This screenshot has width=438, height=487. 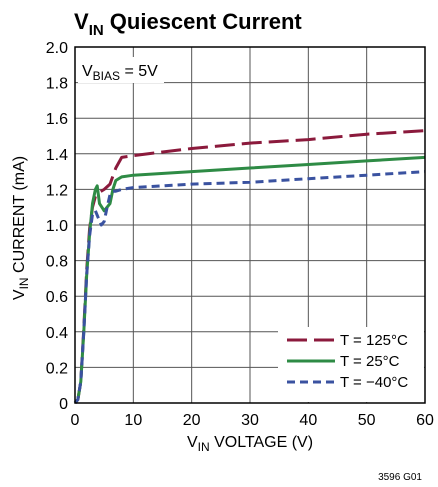 What do you see at coordinates (425, 420) in the screenshot?
I see `x-tick-label-6: 60` at bounding box center [425, 420].